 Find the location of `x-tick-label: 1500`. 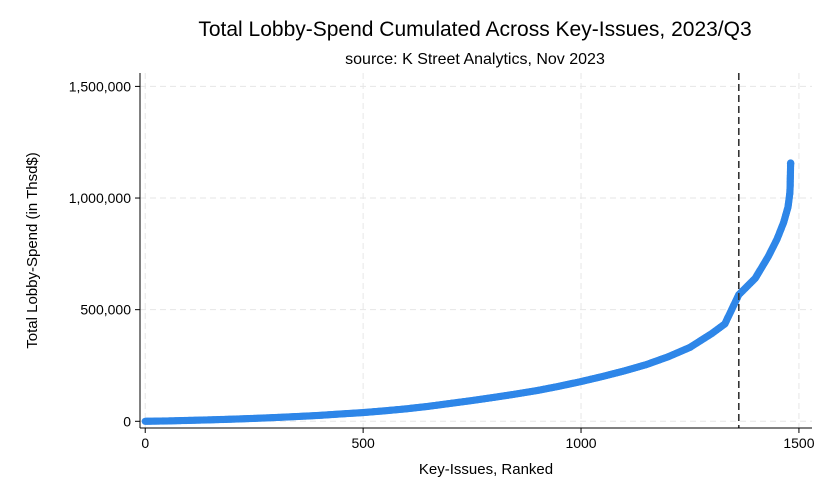

x-tick-label: 1500 is located at coordinates (798, 443).